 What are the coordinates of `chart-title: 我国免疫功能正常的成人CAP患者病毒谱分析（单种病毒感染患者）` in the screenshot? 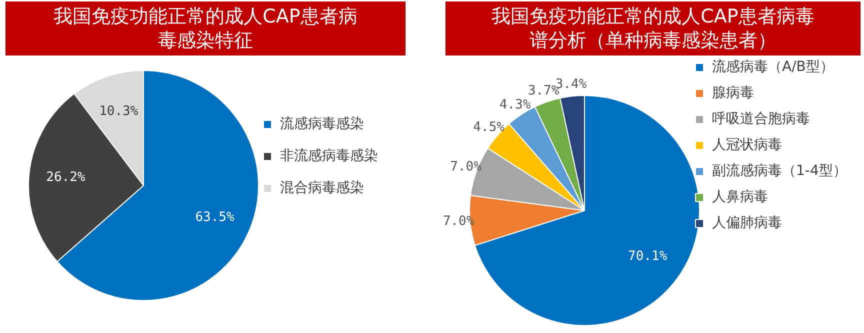 It's located at (653, 29).